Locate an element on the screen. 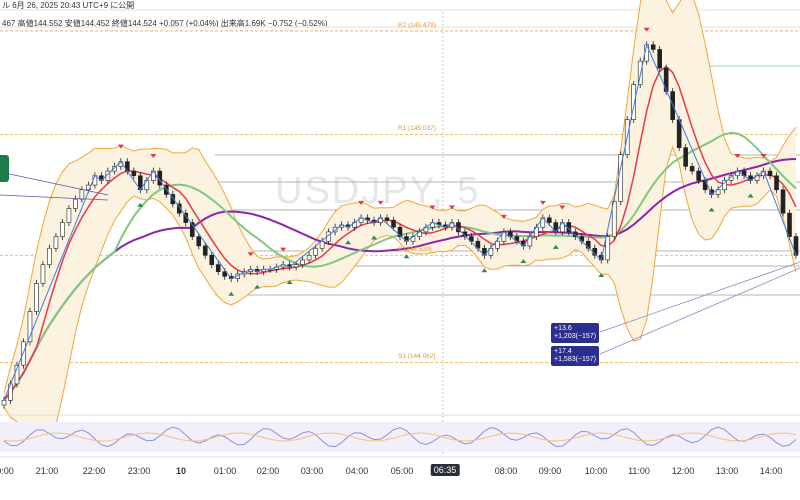  time-axis-label: 22:00 is located at coordinates (94, 471).